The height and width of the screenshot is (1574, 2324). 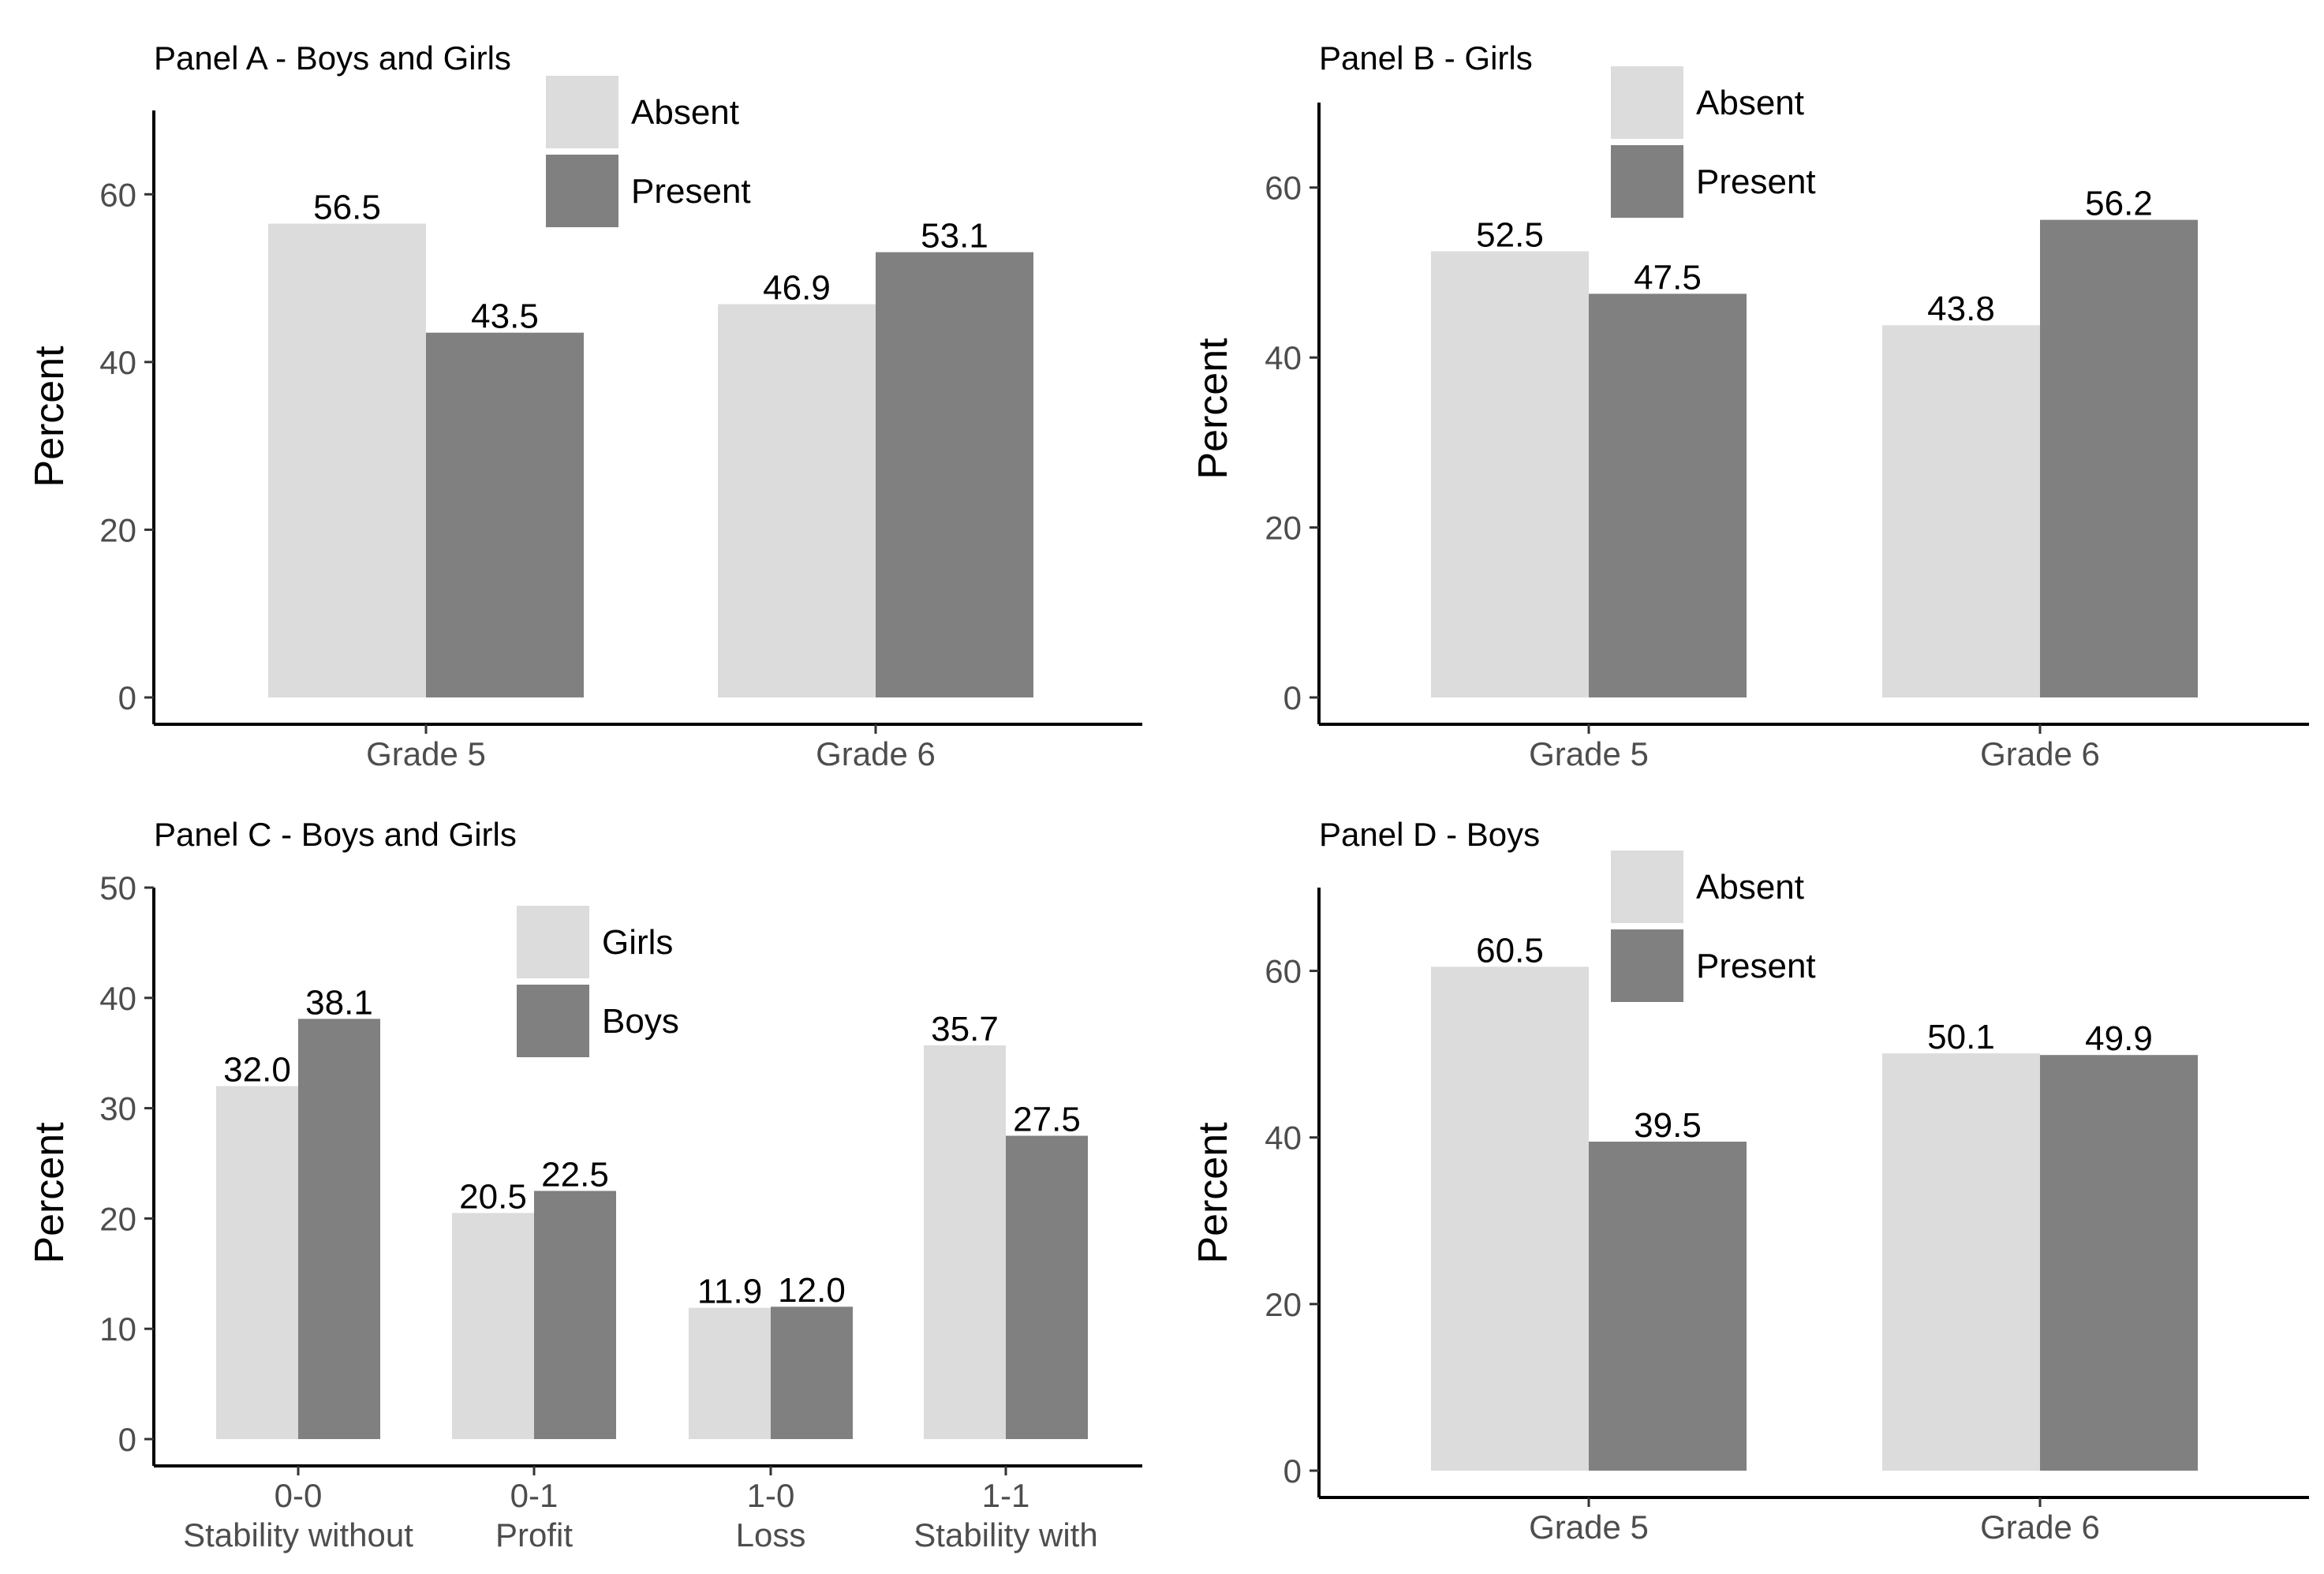 I want to click on panel-b-y-tick-label: 40, so click(x=1283, y=357).